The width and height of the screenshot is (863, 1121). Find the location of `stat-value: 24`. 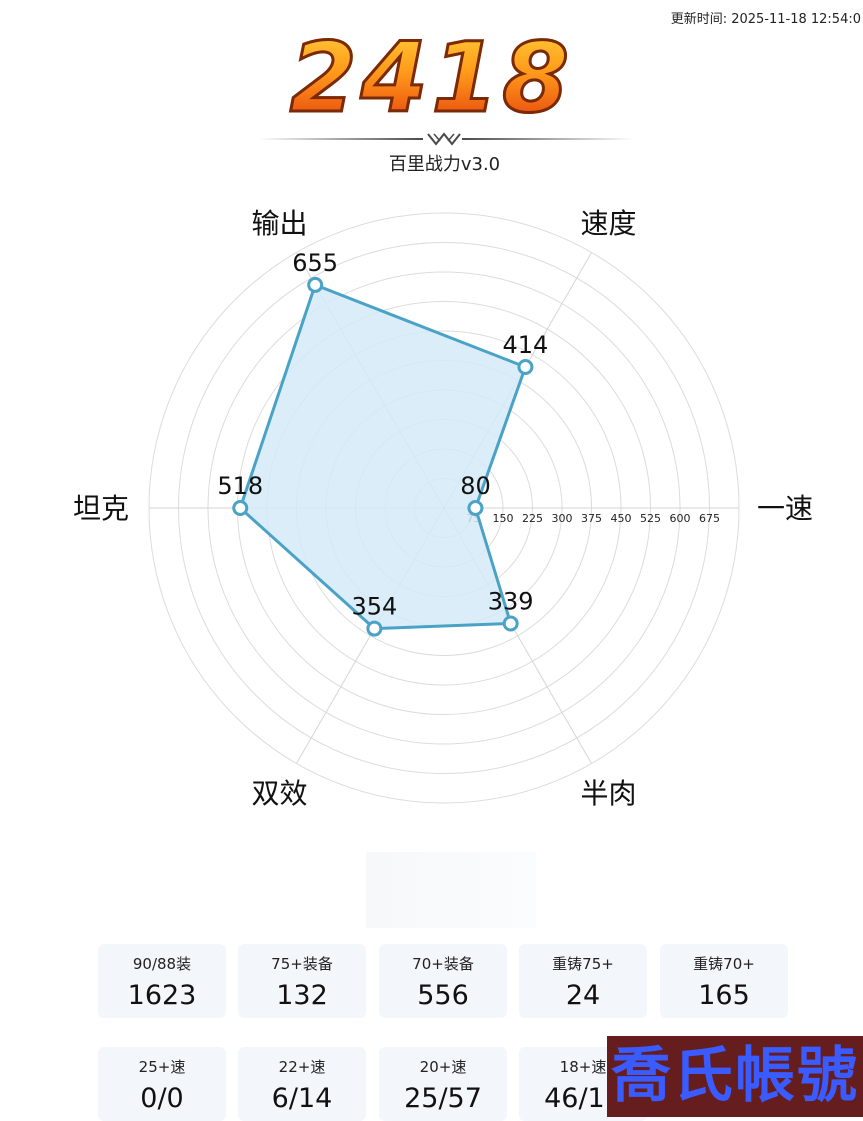

stat-value: 24 is located at coordinates (583, 995).